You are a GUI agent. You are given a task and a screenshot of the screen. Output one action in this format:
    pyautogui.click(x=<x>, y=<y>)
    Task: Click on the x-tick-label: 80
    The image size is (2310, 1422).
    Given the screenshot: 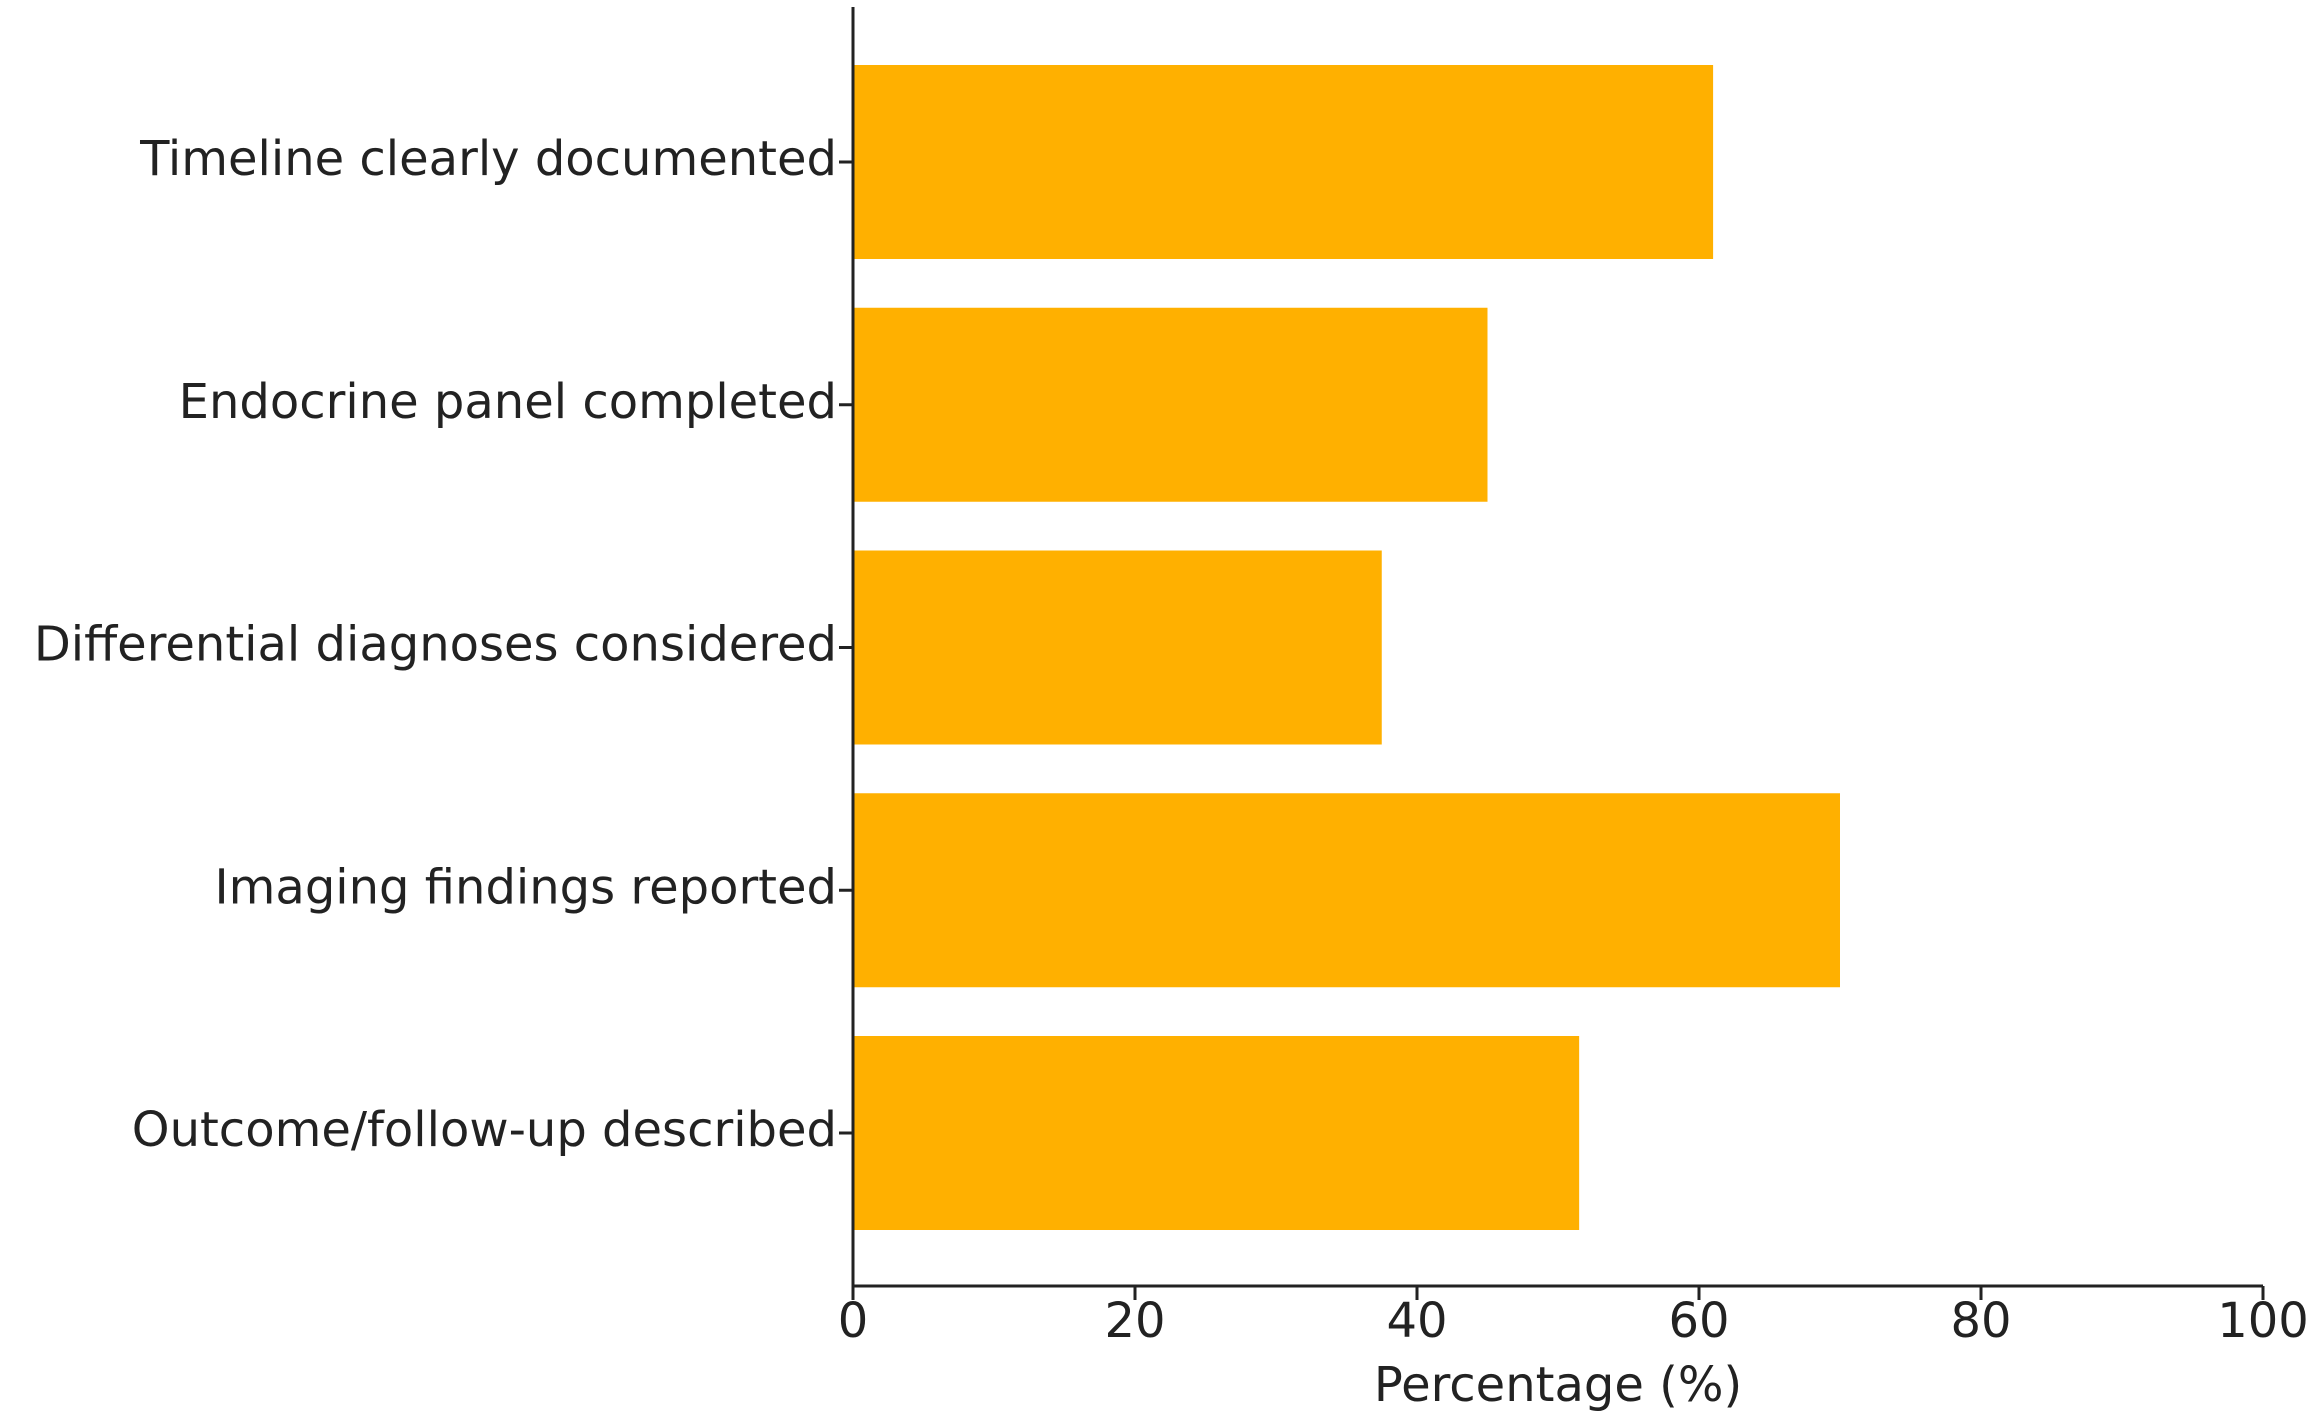 What is the action you would take?
    pyautogui.click(x=1980, y=1321)
    